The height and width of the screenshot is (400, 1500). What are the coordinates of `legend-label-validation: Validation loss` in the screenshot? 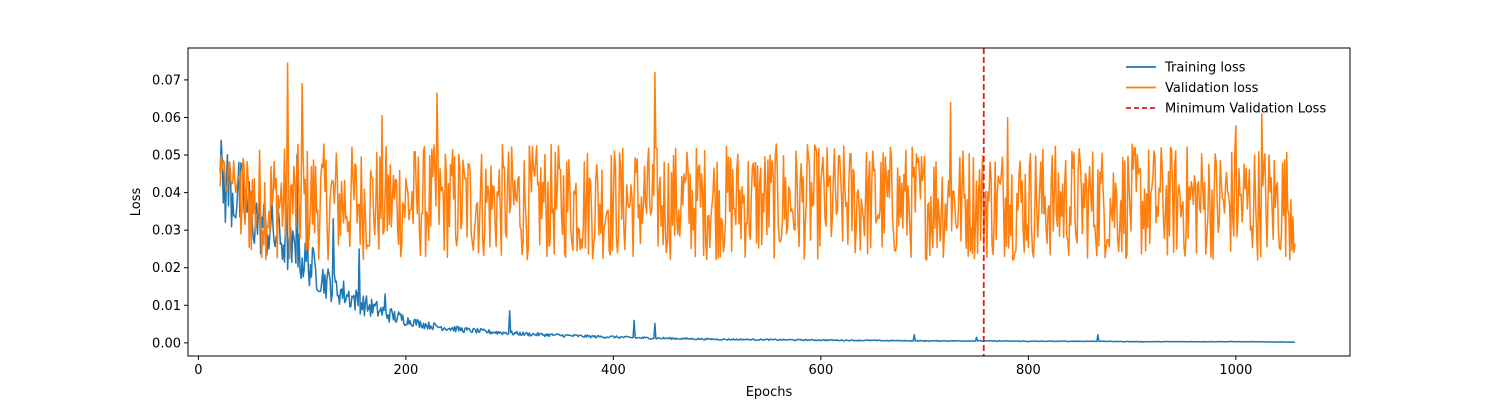 It's located at (1212, 88).